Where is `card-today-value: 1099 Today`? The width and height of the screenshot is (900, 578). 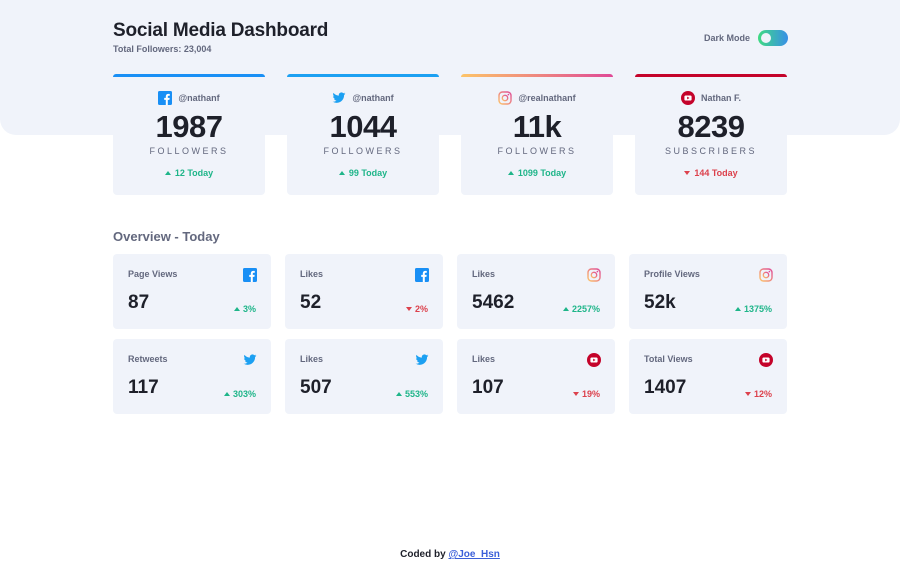 card-today-value: 1099 Today is located at coordinates (542, 173).